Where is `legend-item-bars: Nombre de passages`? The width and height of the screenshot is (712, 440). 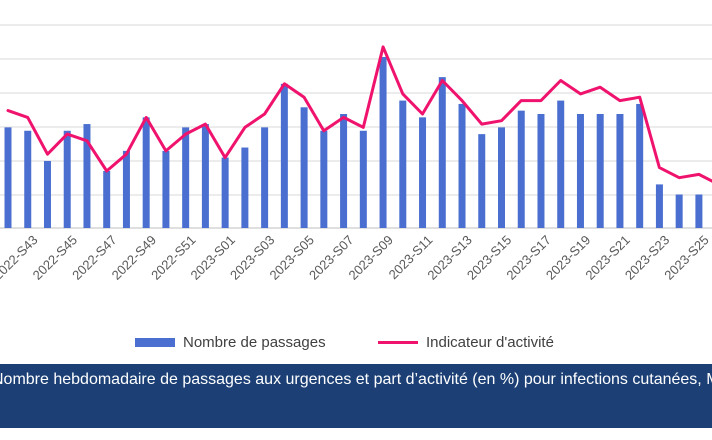 legend-item-bars: Nombre de passages is located at coordinates (230, 342).